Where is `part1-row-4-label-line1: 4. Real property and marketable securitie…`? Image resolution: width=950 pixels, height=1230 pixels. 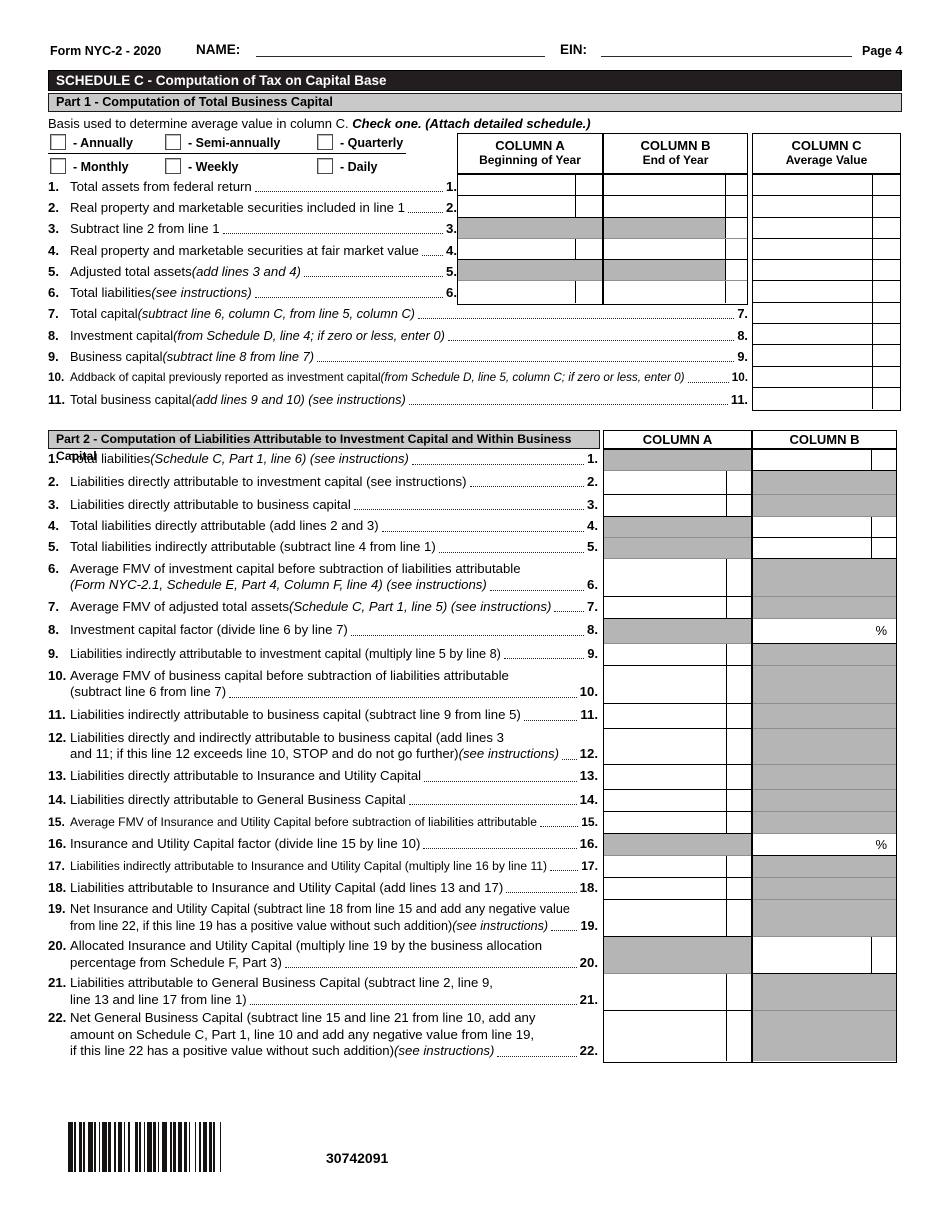 part1-row-4-label-line1: 4. Real property and marketable securitie… is located at coordinates (252, 251).